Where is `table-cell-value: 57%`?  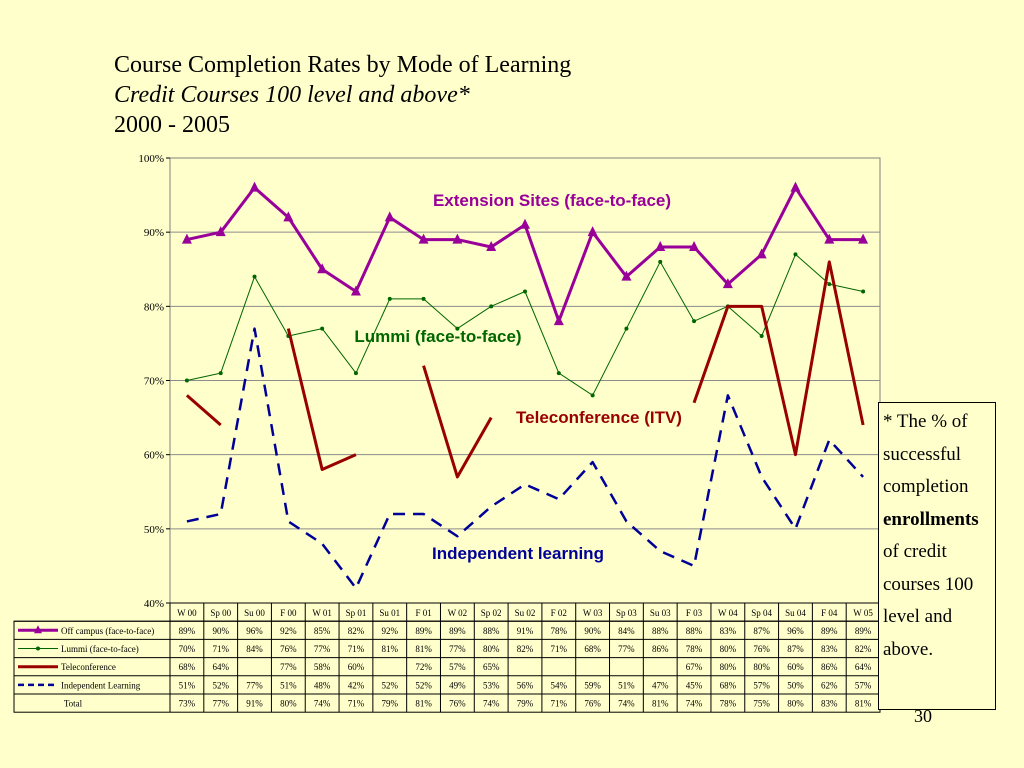
table-cell-value: 57% is located at coordinates (761, 685).